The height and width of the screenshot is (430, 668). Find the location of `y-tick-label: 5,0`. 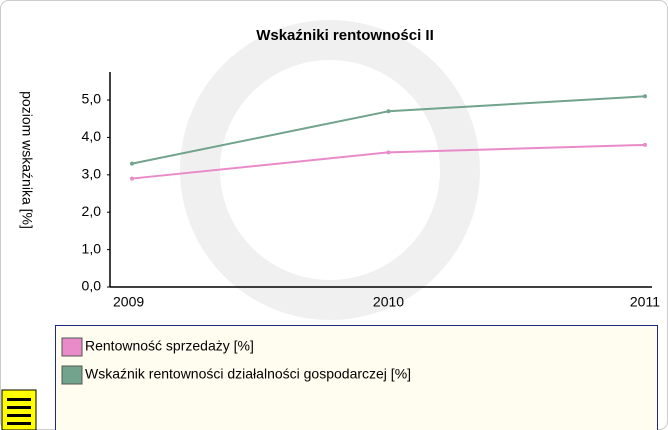

y-tick-label: 5,0 is located at coordinates (92, 99).